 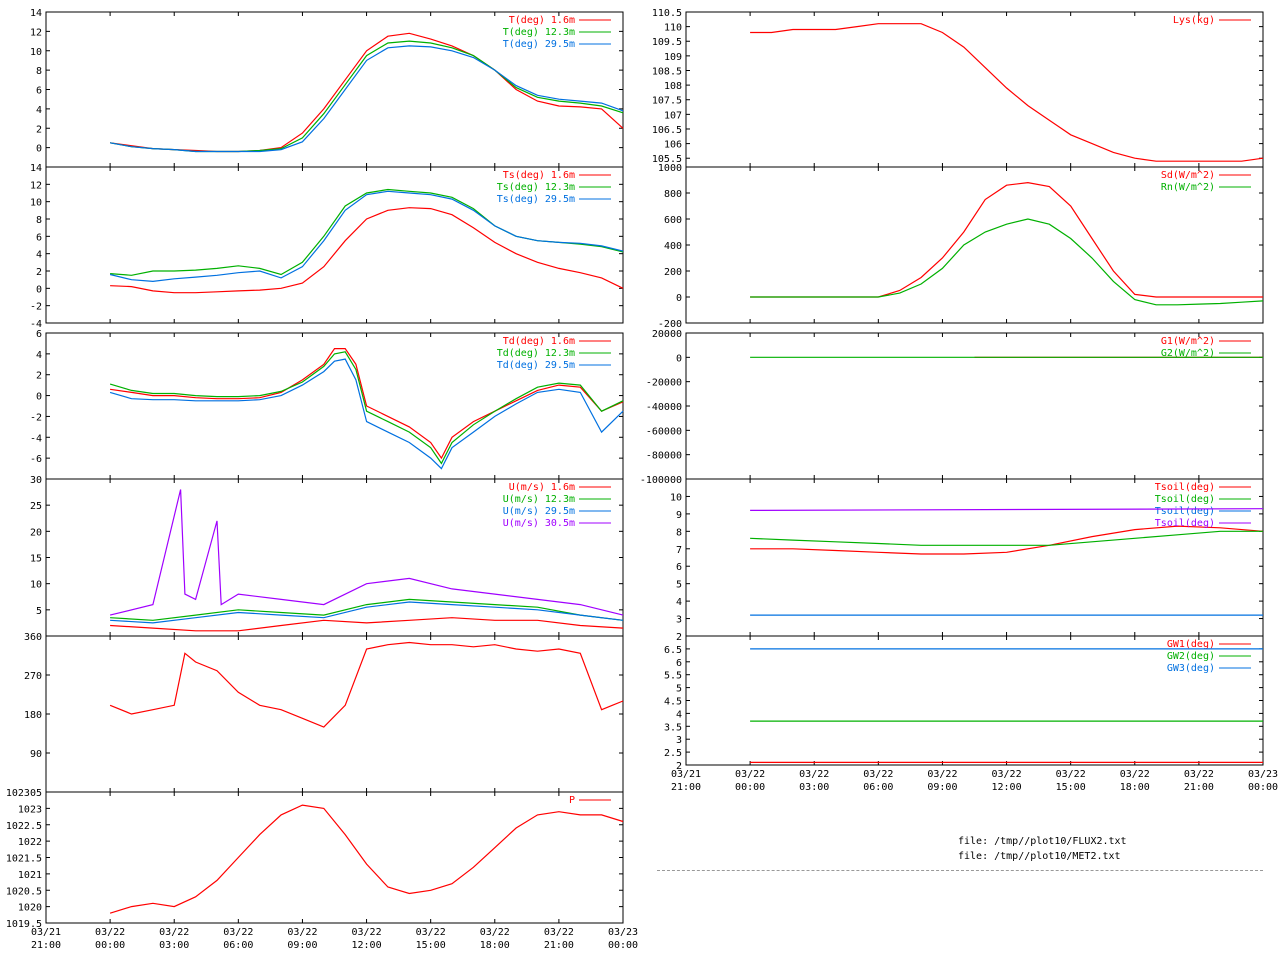 I want to click on ytick-label: -200, so click(x=670, y=324).